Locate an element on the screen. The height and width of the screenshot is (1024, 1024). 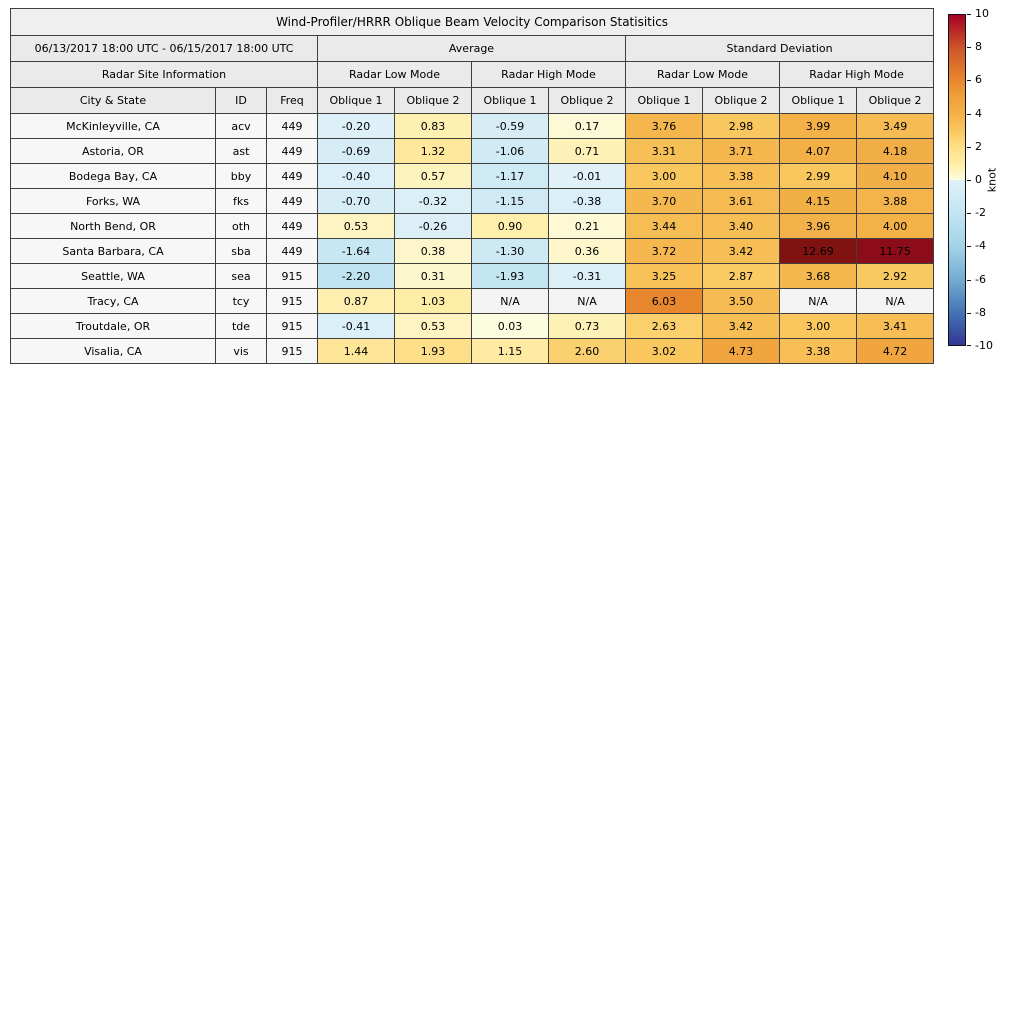
value-cell: -0.32 is located at coordinates (433, 201).